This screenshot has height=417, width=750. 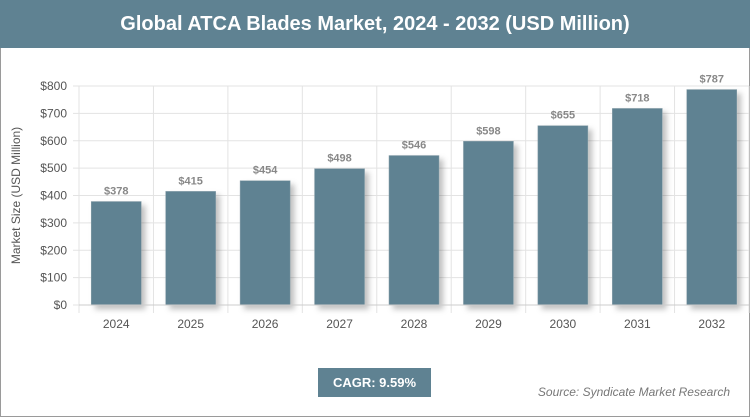 What do you see at coordinates (374, 382) in the screenshot?
I see `cagr-badge: CAGR: 9.59%` at bounding box center [374, 382].